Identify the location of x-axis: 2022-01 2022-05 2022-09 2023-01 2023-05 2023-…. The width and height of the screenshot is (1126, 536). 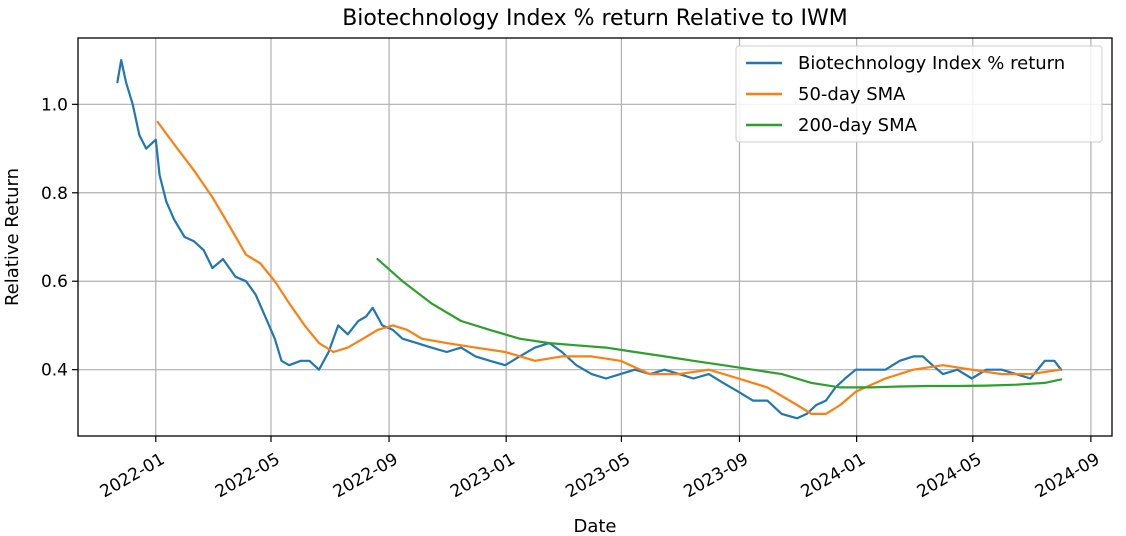
(600, 469).